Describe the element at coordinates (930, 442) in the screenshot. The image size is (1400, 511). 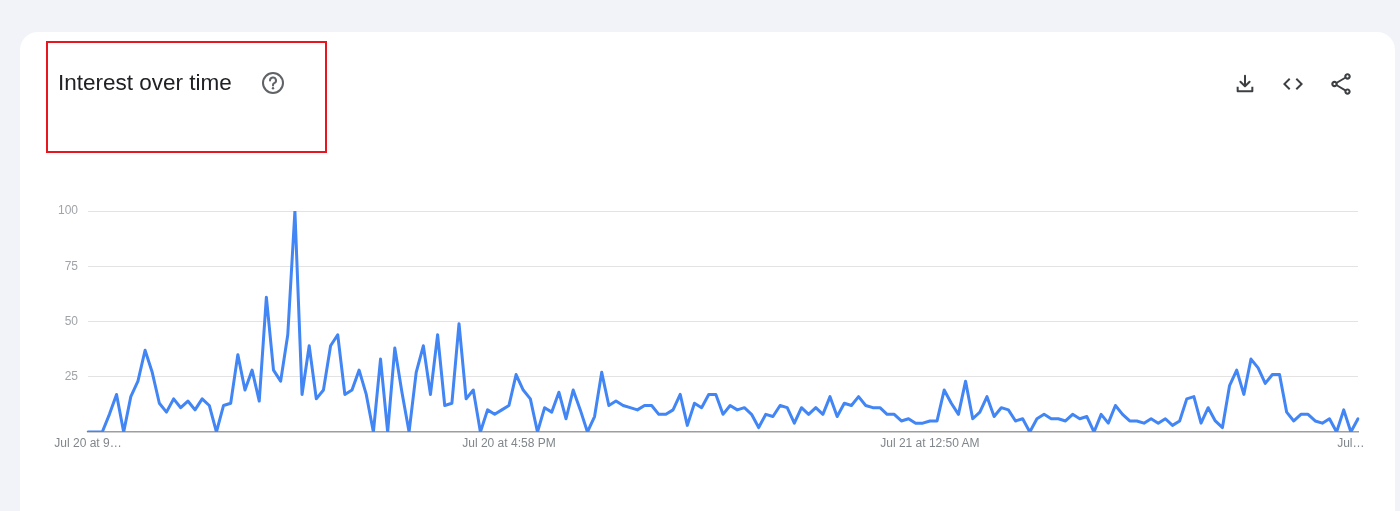
I see `x-tick-label: Jul 21 at 12:50 AM` at that location.